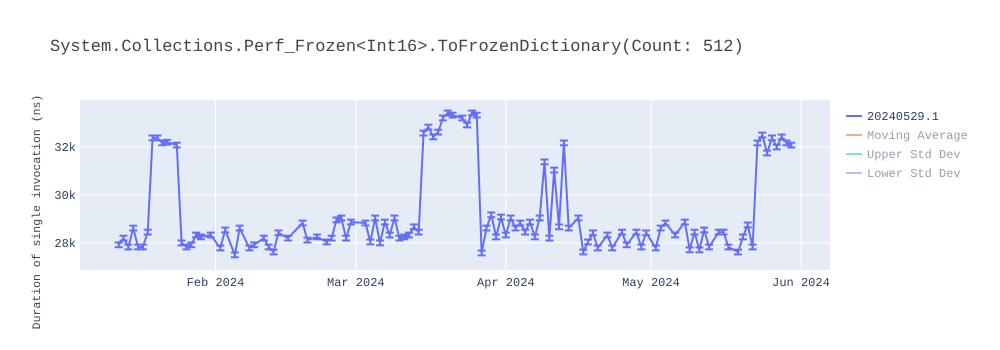 Image resolution: width=1000 pixels, height=350 pixels. What do you see at coordinates (215, 283) in the screenshot?
I see `x-tick-label: Feb 2024` at bounding box center [215, 283].